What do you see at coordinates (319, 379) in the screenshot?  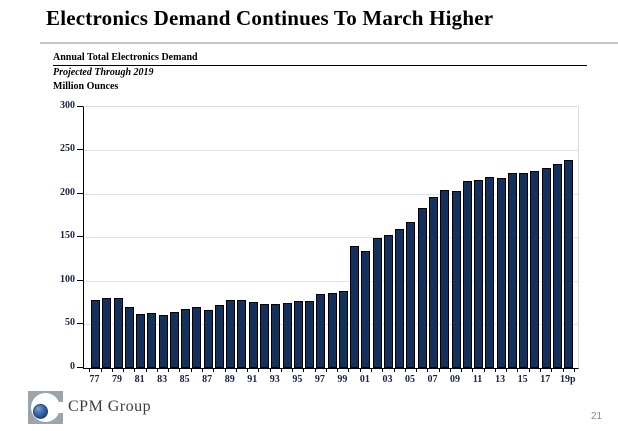 I see `x-axis-label-97: 97` at bounding box center [319, 379].